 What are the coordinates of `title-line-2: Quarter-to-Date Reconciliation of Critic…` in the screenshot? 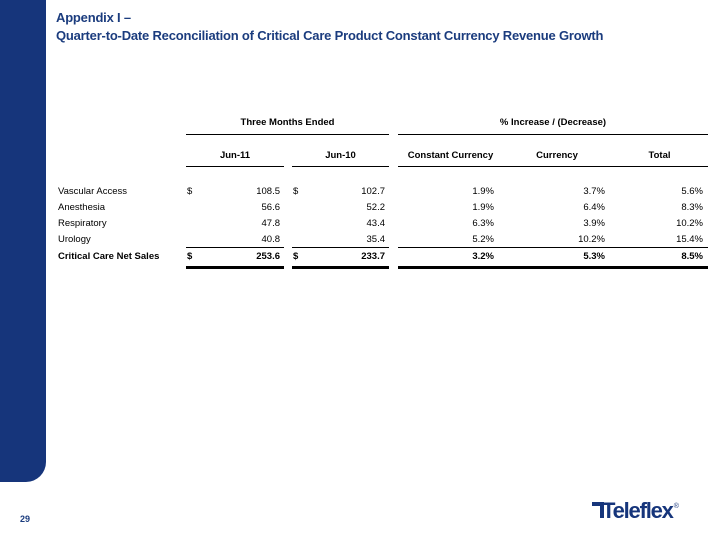 It's located at (330, 35).